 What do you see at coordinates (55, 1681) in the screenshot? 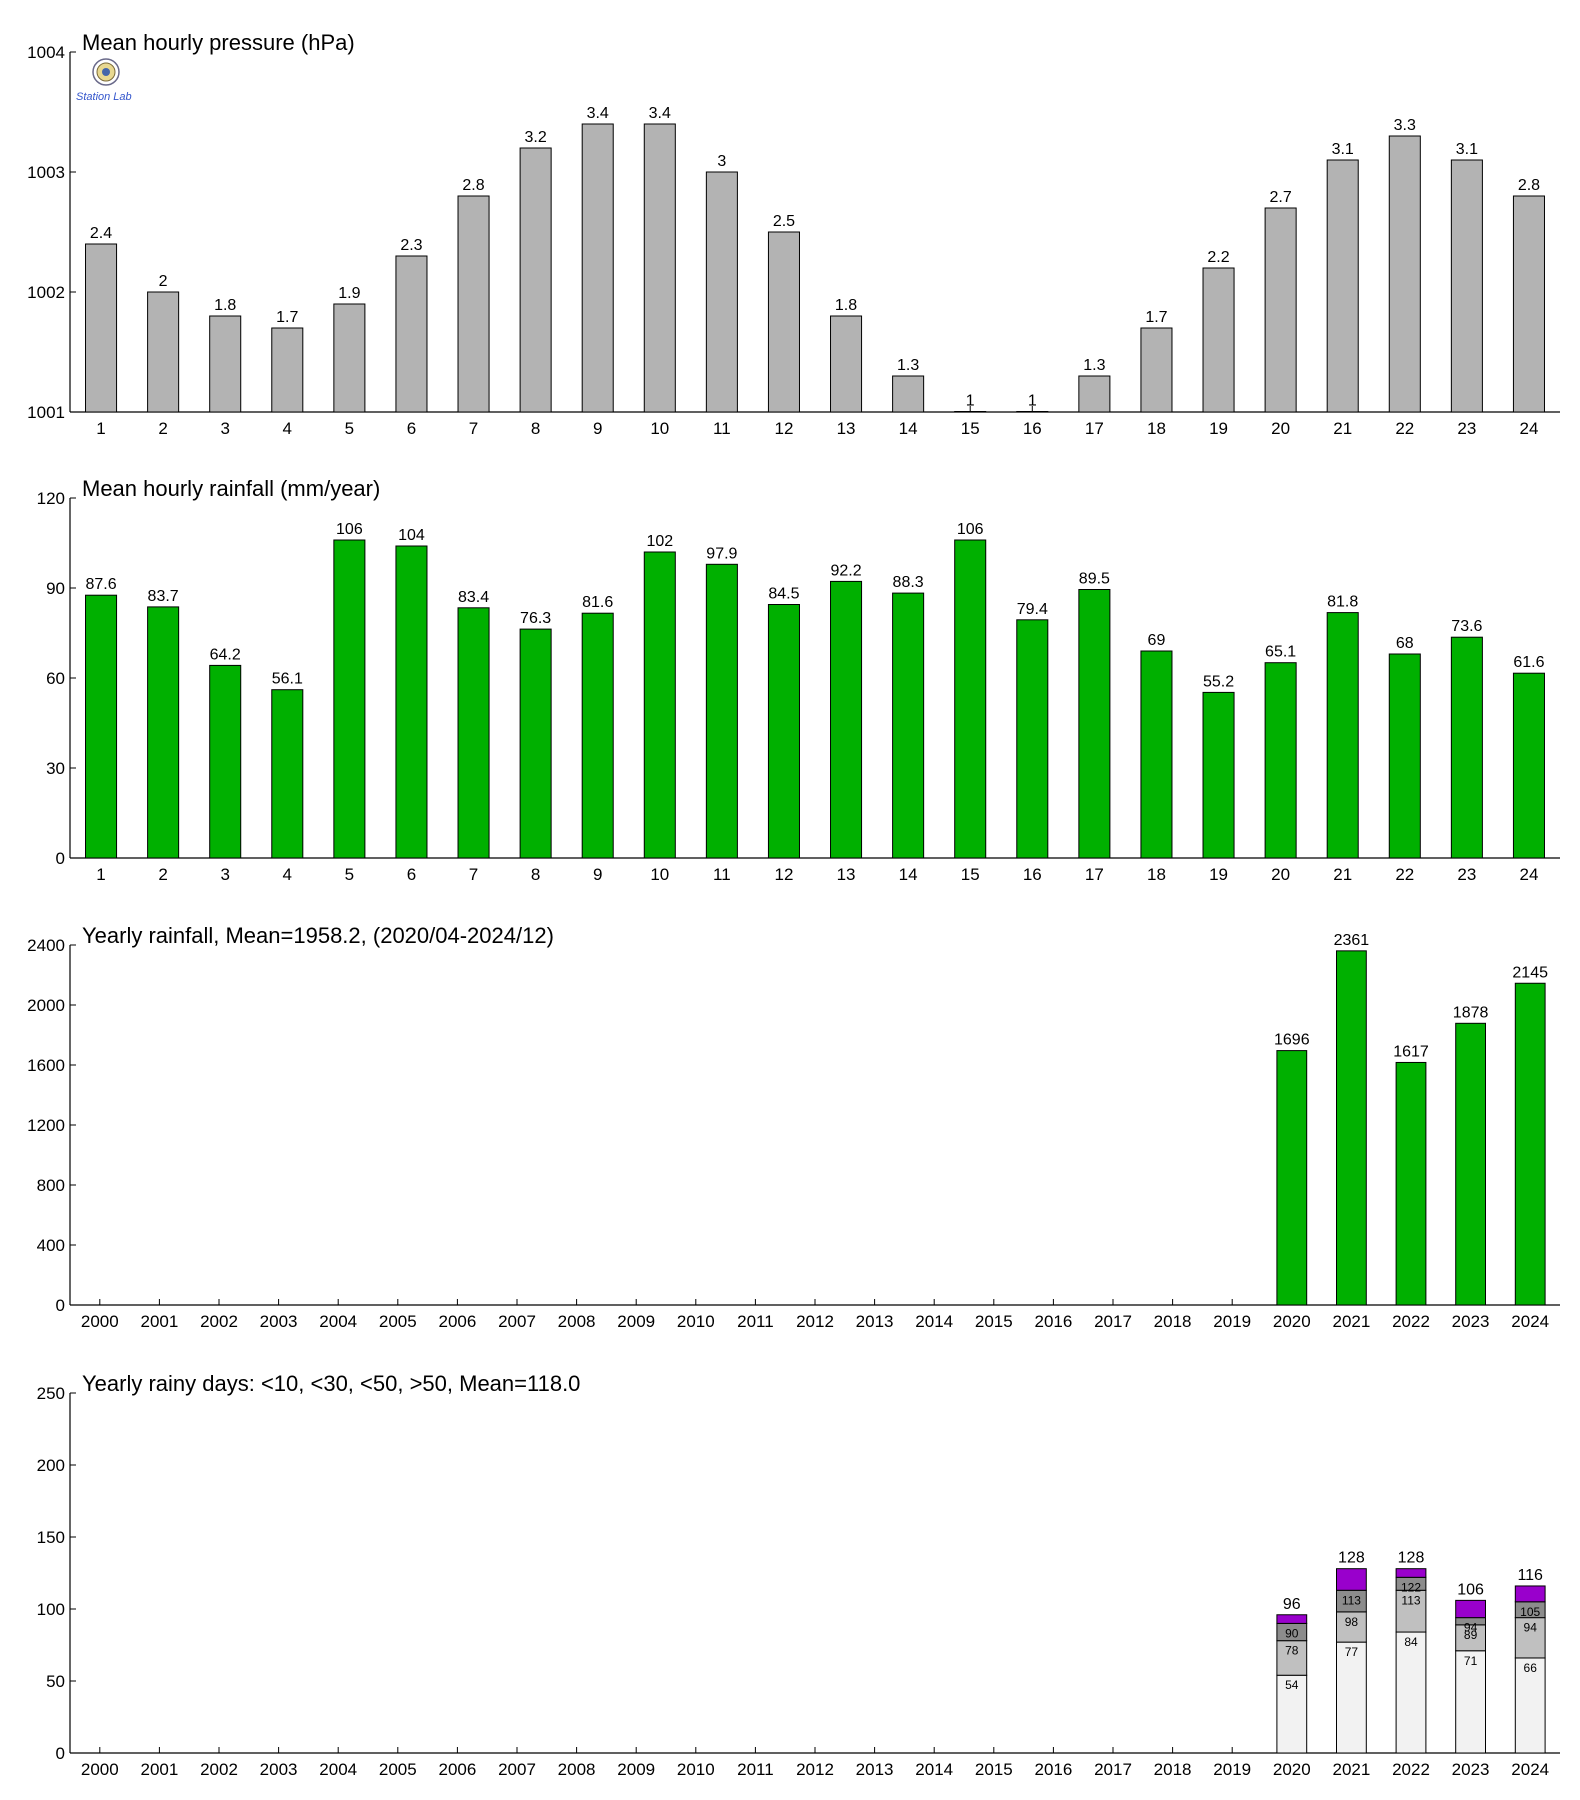
I see `y-tick-label: 50` at bounding box center [55, 1681].